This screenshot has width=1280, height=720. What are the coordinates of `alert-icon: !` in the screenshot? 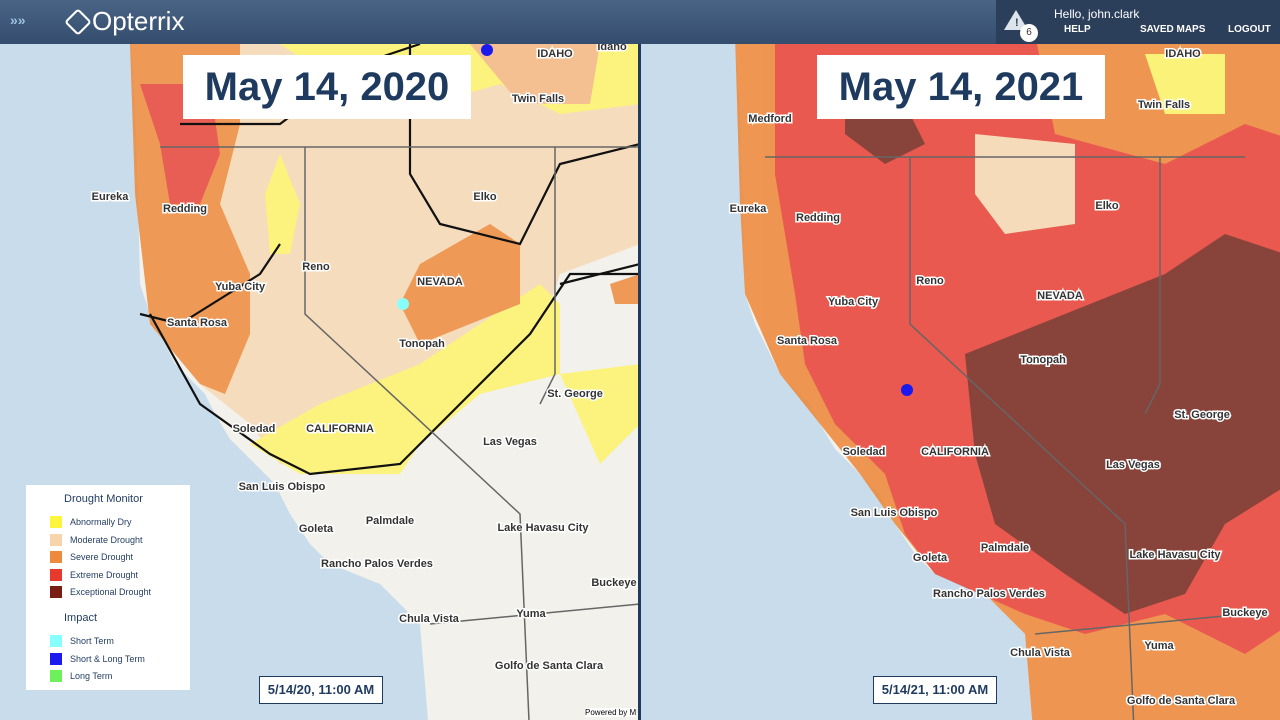 It's located at (1018, 21).